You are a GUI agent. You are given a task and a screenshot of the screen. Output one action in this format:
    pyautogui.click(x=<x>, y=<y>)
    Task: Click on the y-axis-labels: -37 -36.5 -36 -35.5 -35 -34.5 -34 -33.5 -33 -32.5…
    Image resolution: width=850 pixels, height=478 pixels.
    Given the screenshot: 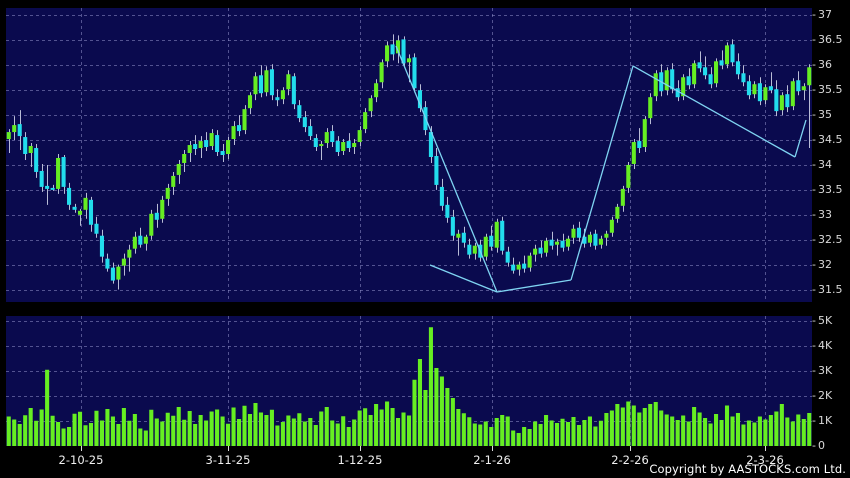 What is the action you would take?
    pyautogui.click(x=831, y=239)
    